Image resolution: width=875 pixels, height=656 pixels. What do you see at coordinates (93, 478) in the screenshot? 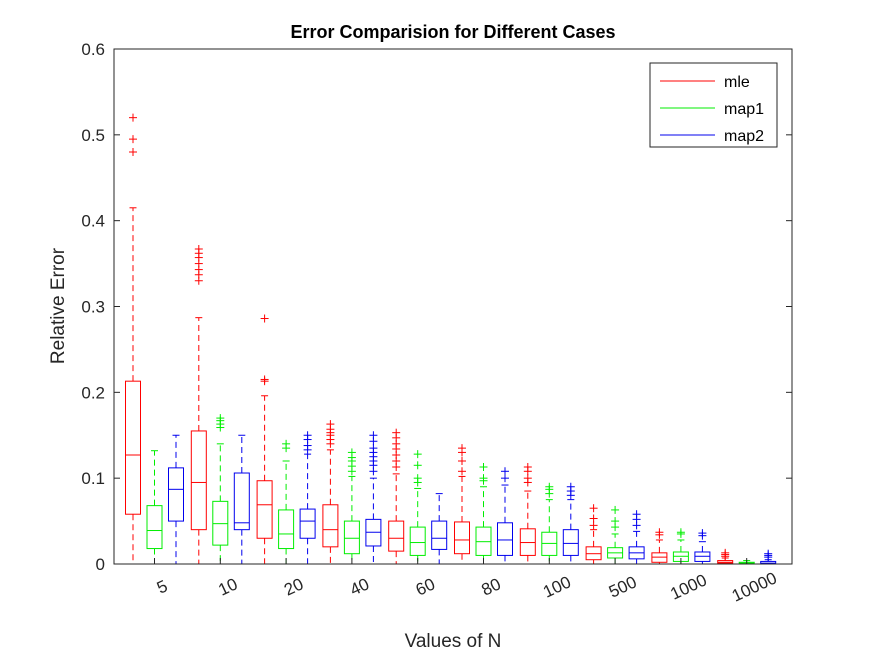
I see `y-tick-label: 0.1` at bounding box center [93, 478].